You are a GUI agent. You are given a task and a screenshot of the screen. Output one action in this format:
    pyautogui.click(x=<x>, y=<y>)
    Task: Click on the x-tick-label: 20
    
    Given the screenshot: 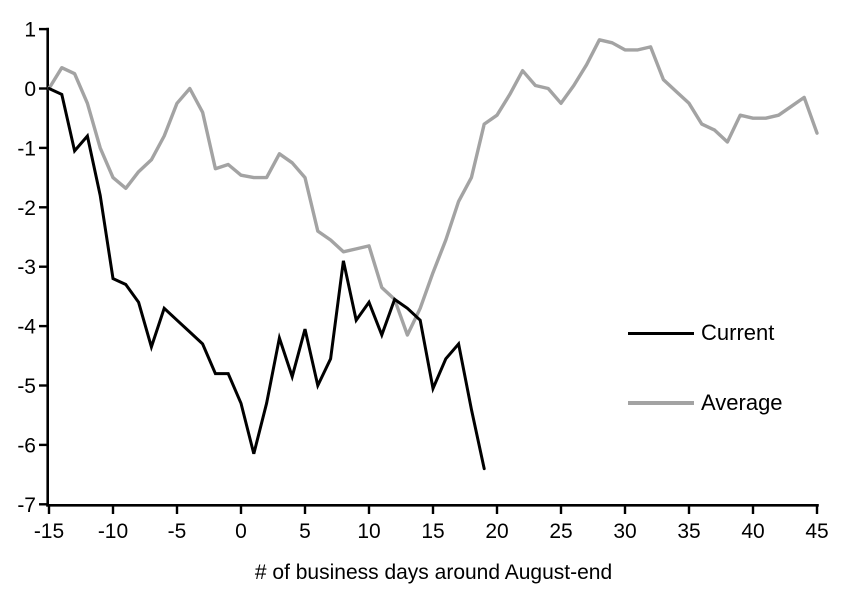 What is the action you would take?
    pyautogui.click(x=496, y=531)
    